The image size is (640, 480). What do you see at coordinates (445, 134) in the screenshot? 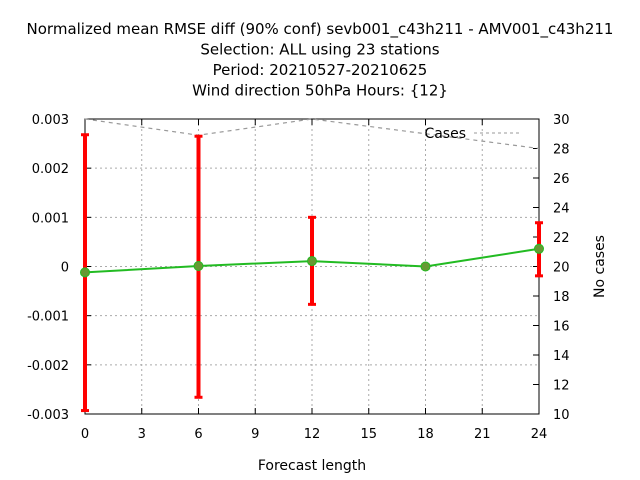
I see `legend-label-cases: Cases` at bounding box center [445, 134].